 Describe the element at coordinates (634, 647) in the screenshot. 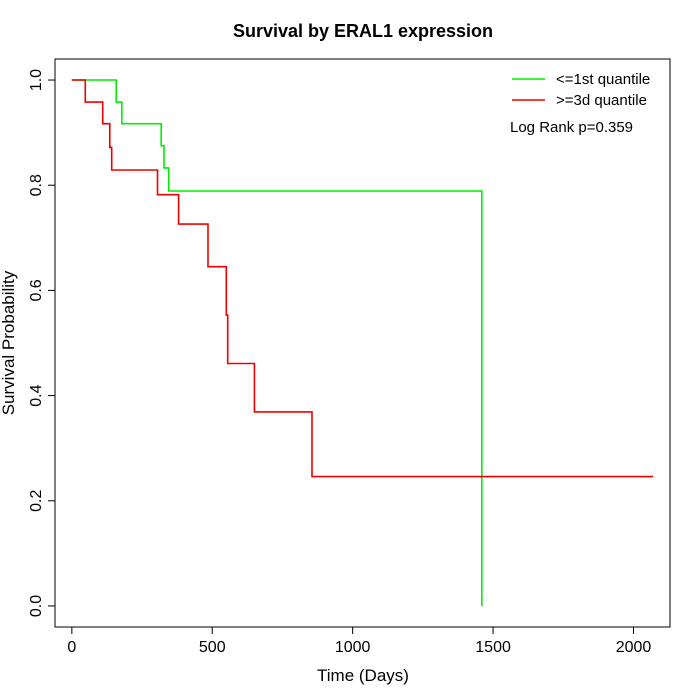

I see `x-tick-label-4: 2000` at that location.